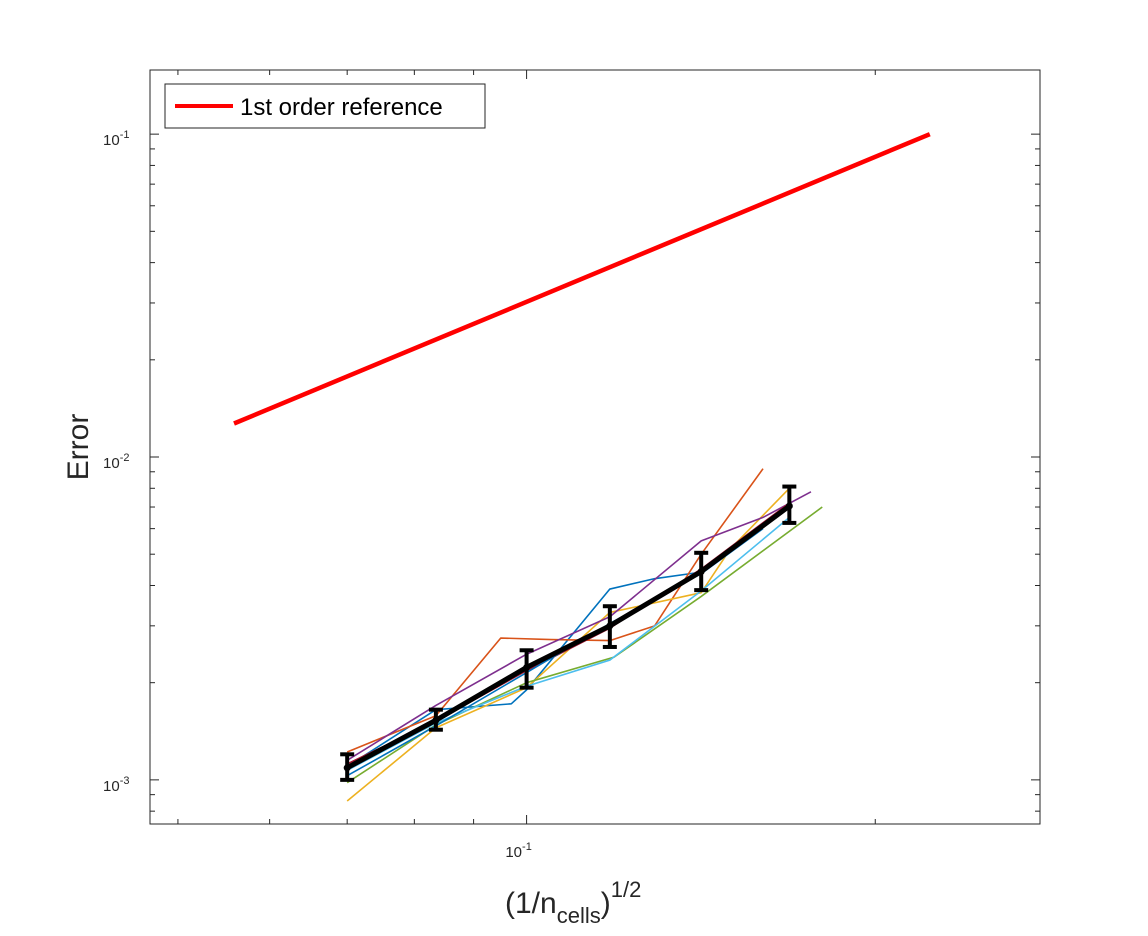 Image resolution: width=1148 pixels, height=936 pixels. What do you see at coordinates (579, 915) in the screenshot?
I see `x-axis-title-subscript: cells` at bounding box center [579, 915].